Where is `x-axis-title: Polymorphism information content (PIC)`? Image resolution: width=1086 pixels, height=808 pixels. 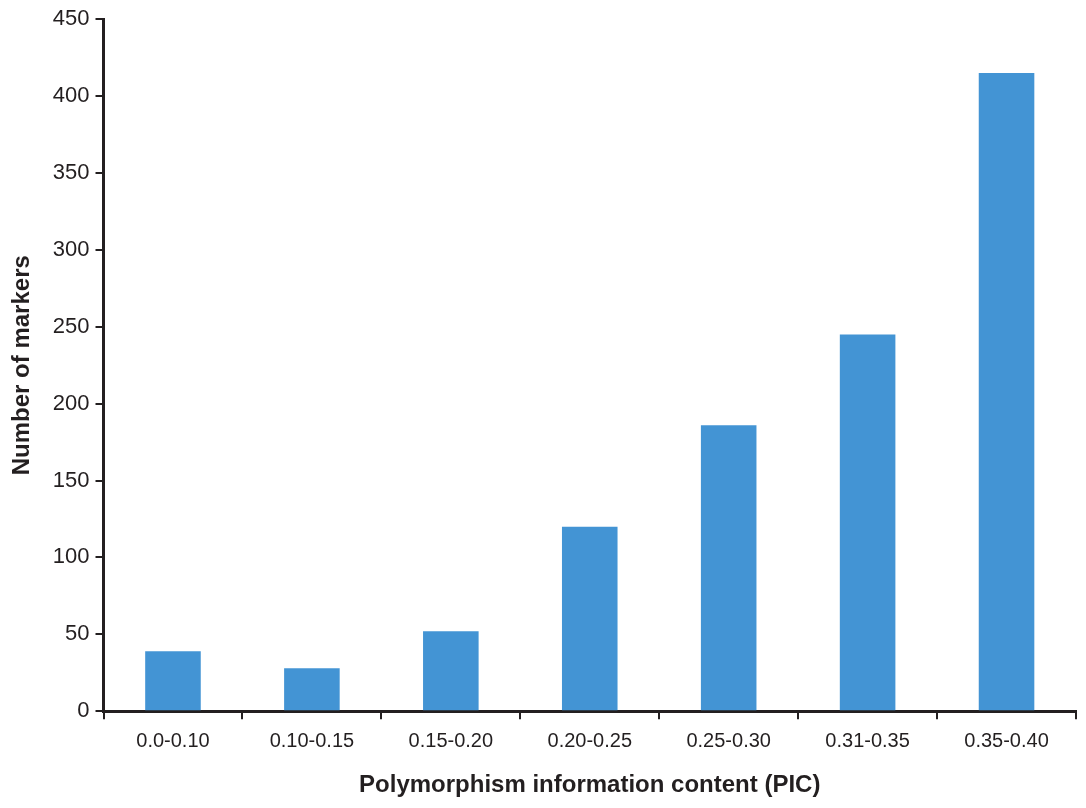
x-axis-title: Polymorphism information content (PIC) is located at coordinates (590, 784).